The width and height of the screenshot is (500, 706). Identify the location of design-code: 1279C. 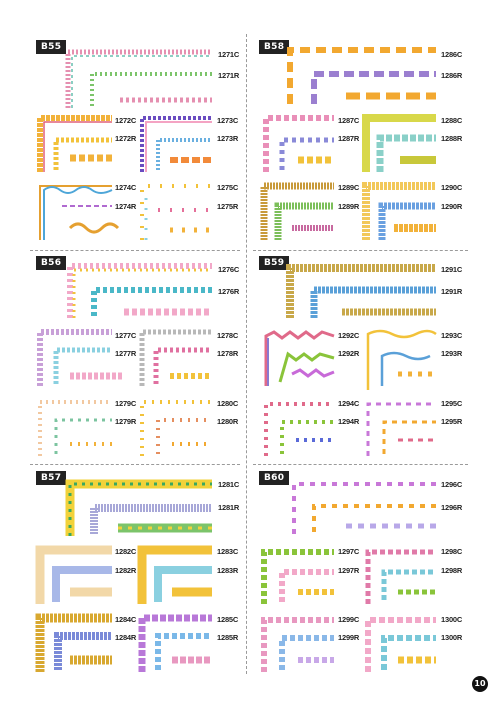
(126, 403).